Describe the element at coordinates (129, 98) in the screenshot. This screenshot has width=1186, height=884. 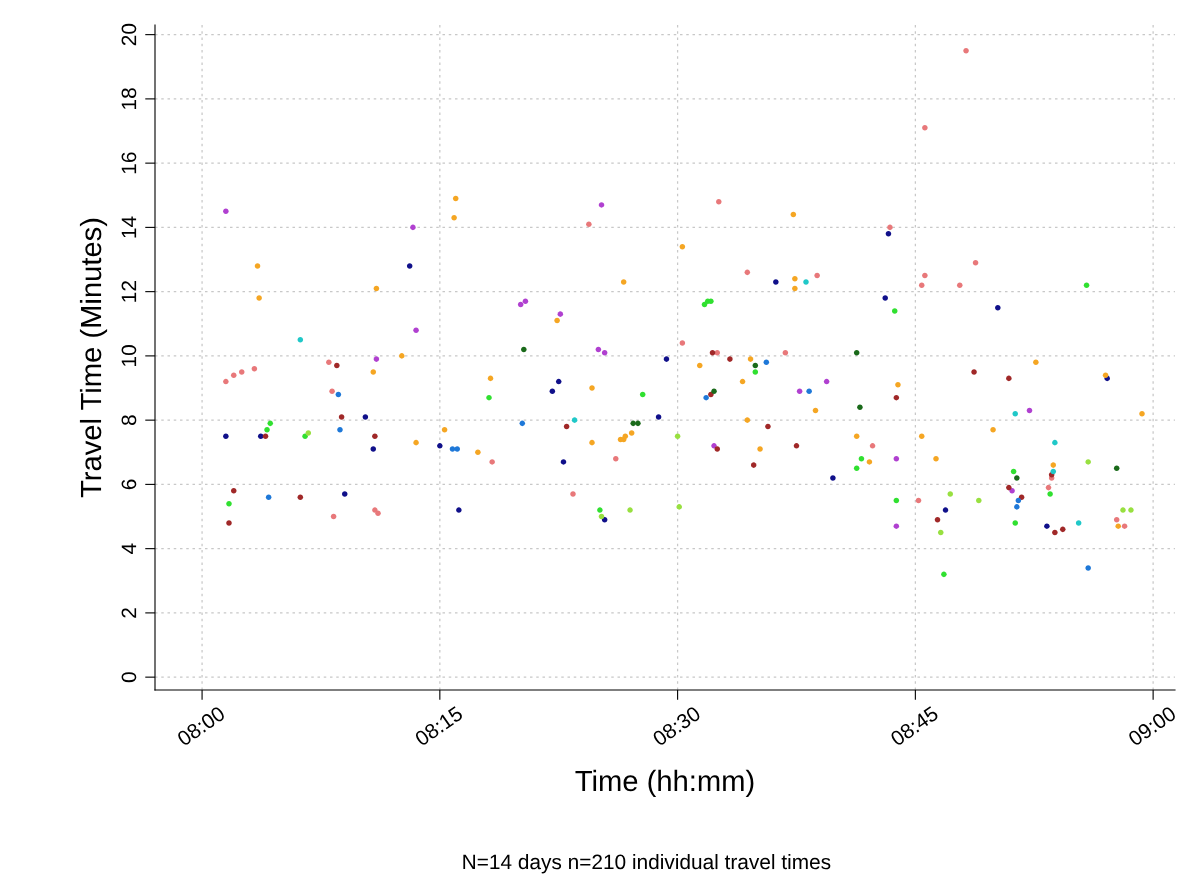
I see `y-tick-label: 18` at that location.